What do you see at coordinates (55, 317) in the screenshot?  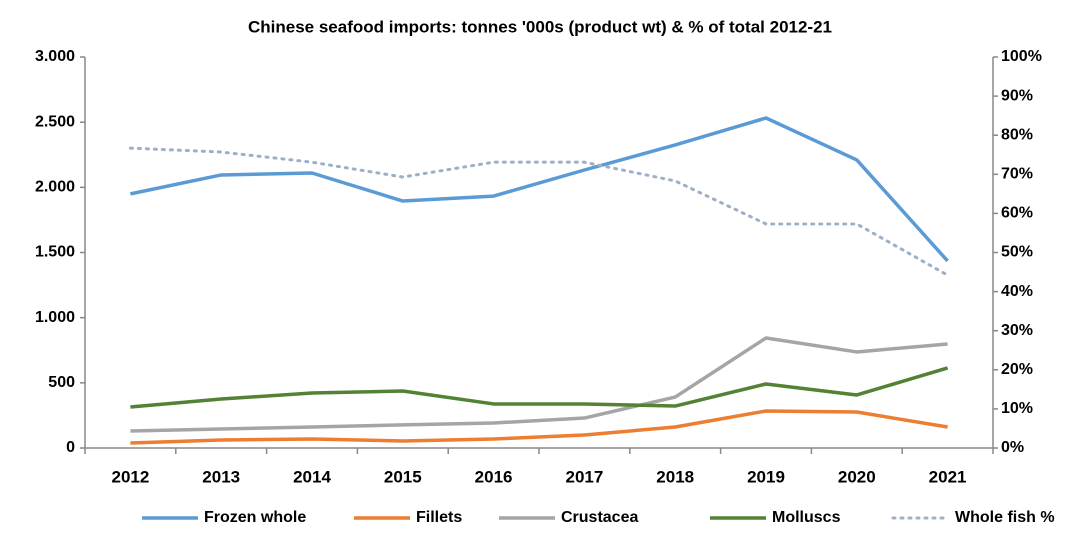 I see `y-tick-label: 1.000` at bounding box center [55, 317].